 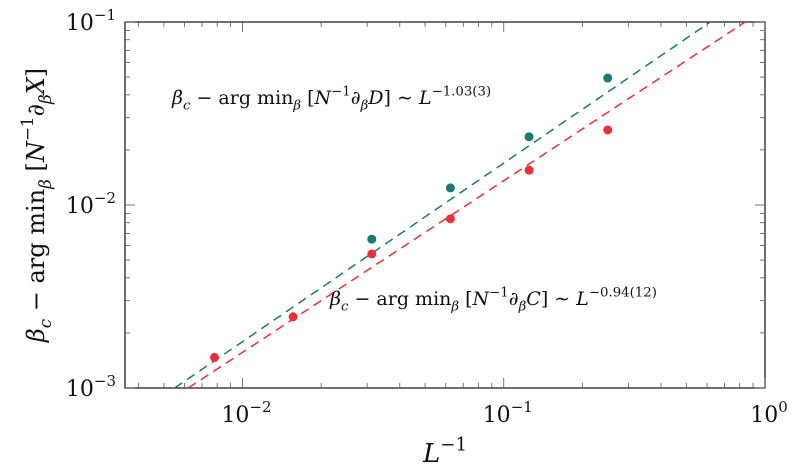 I want to click on annotation-c-fit: βc − arg minβ [N−1∂βC] ∼ L−0.94(12), so click(x=493, y=299).